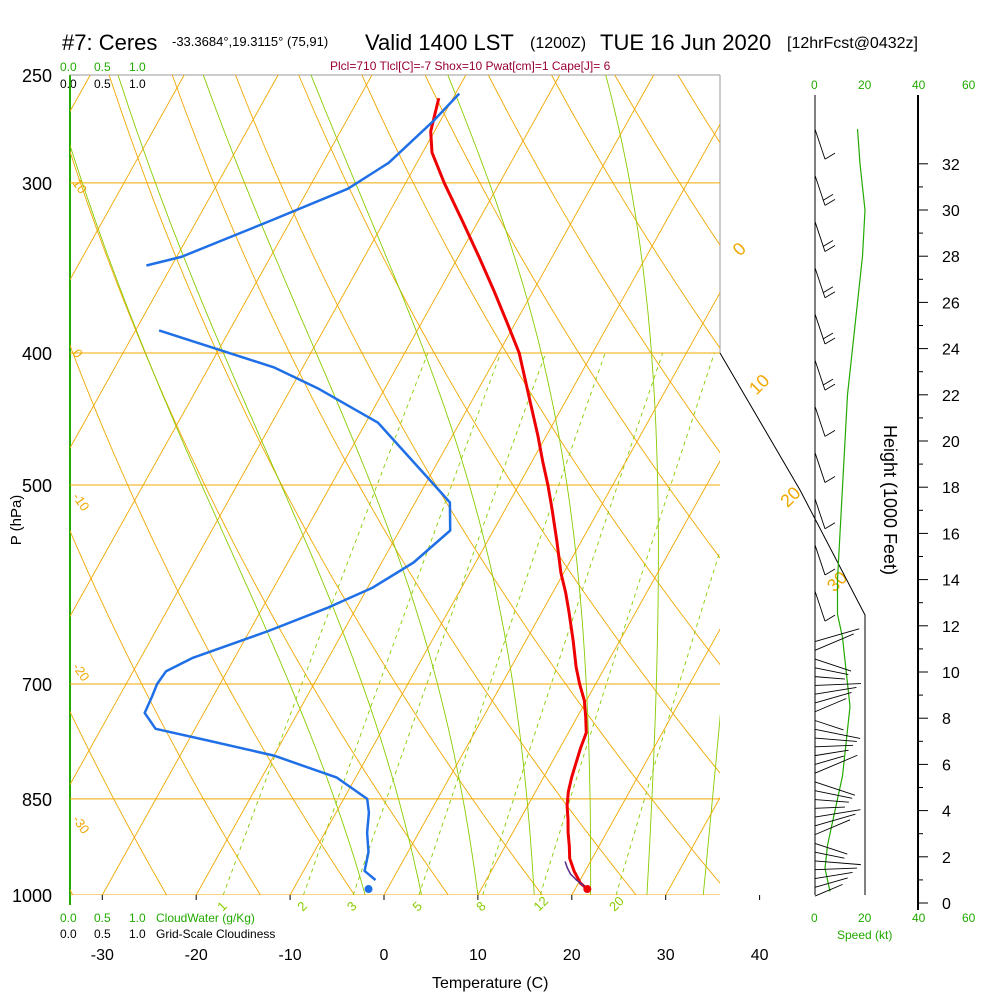 Image resolution: width=1000 pixels, height=1000 pixels. What do you see at coordinates (616, 903) in the screenshot?
I see `mixing-ratio-label: 20` at bounding box center [616, 903].